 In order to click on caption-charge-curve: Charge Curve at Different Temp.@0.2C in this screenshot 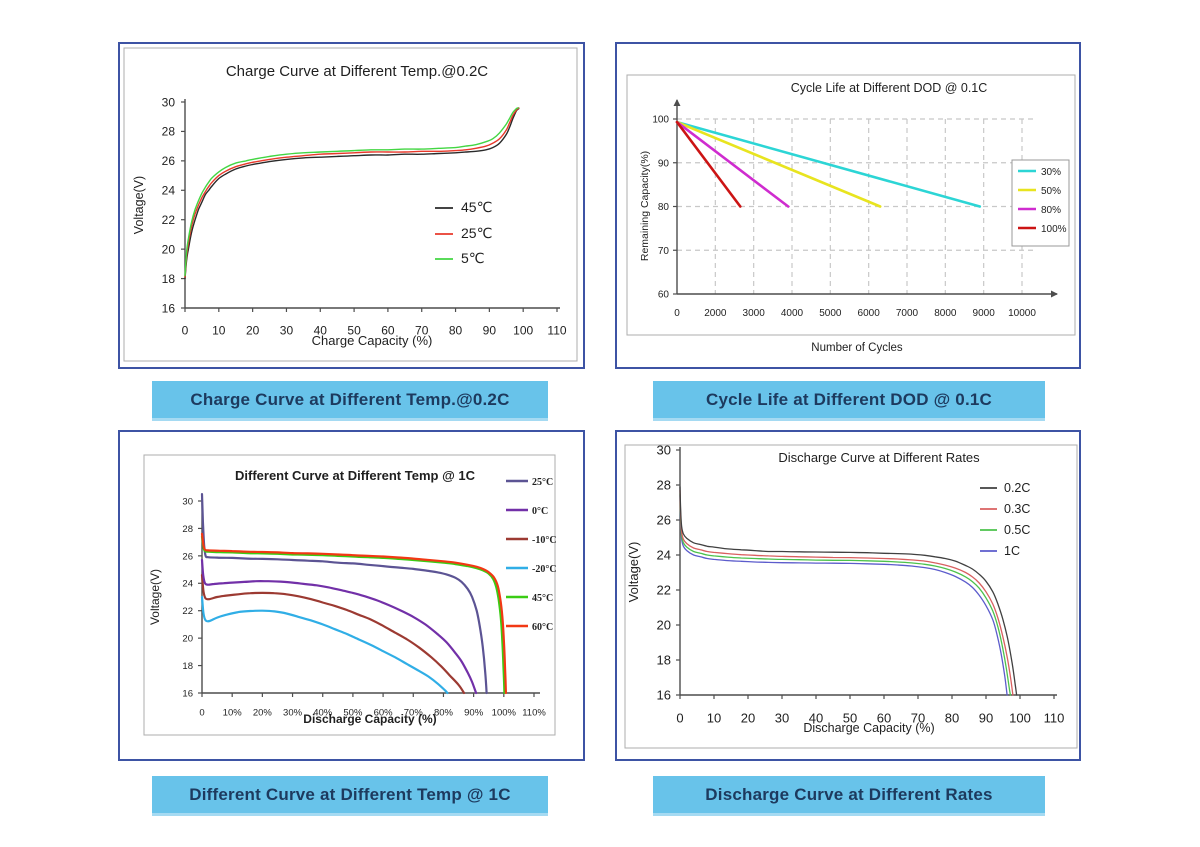, I will do `click(350, 401)`.